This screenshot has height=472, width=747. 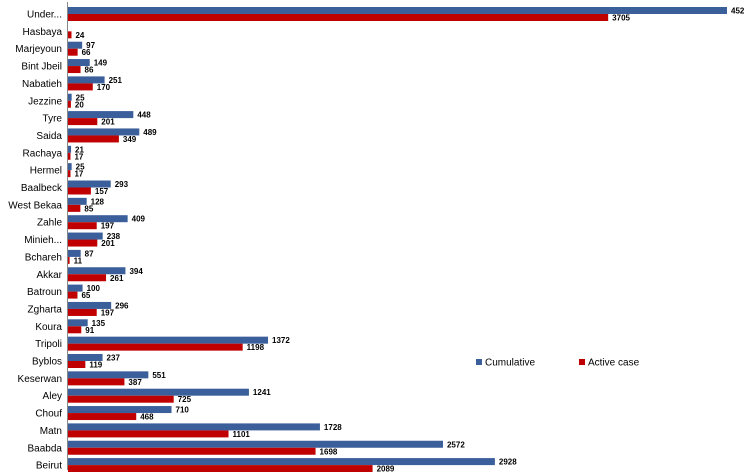 I want to click on category-label: Beirut, so click(x=49, y=466).